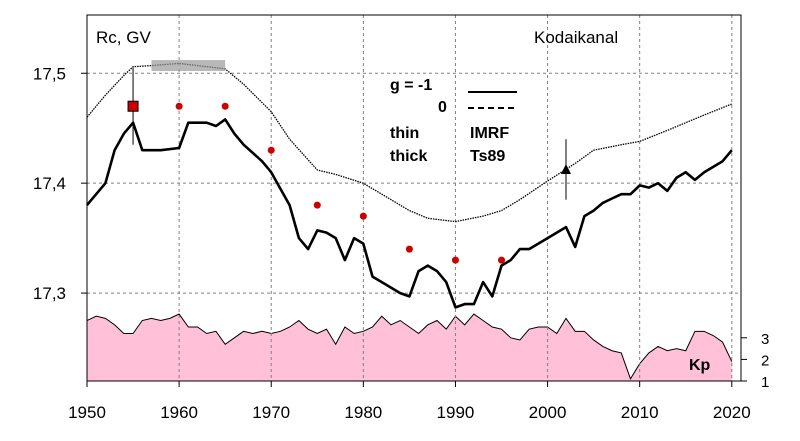 The width and height of the screenshot is (800, 441). What do you see at coordinates (179, 412) in the screenshot?
I see `x-tick-label: 1960` at bounding box center [179, 412].